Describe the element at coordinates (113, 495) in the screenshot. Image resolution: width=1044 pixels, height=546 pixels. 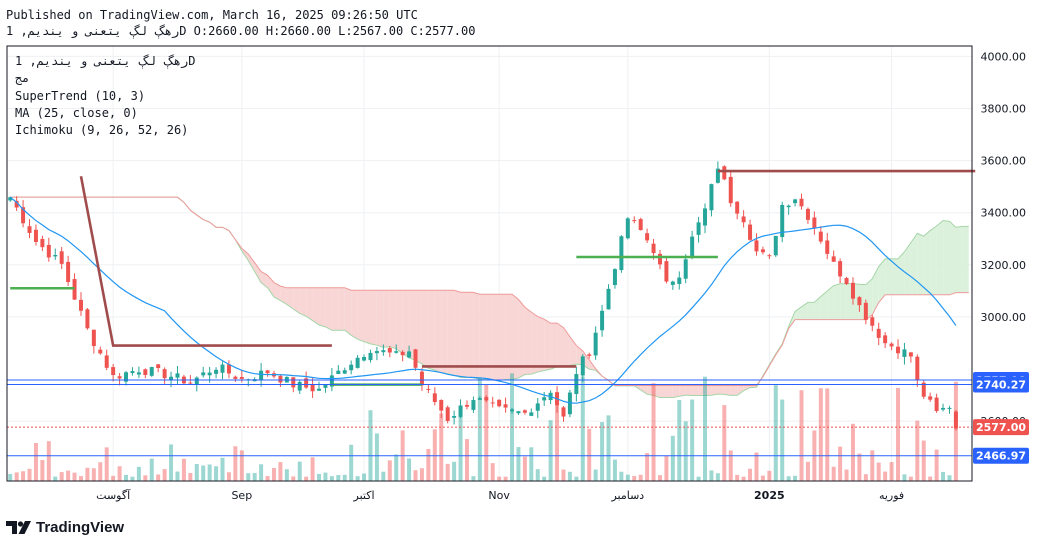
I see `x-tick-label: آگوست` at that location.